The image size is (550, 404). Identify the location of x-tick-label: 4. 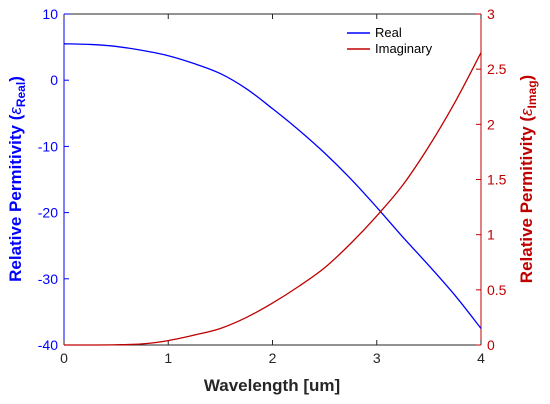
(481, 358).